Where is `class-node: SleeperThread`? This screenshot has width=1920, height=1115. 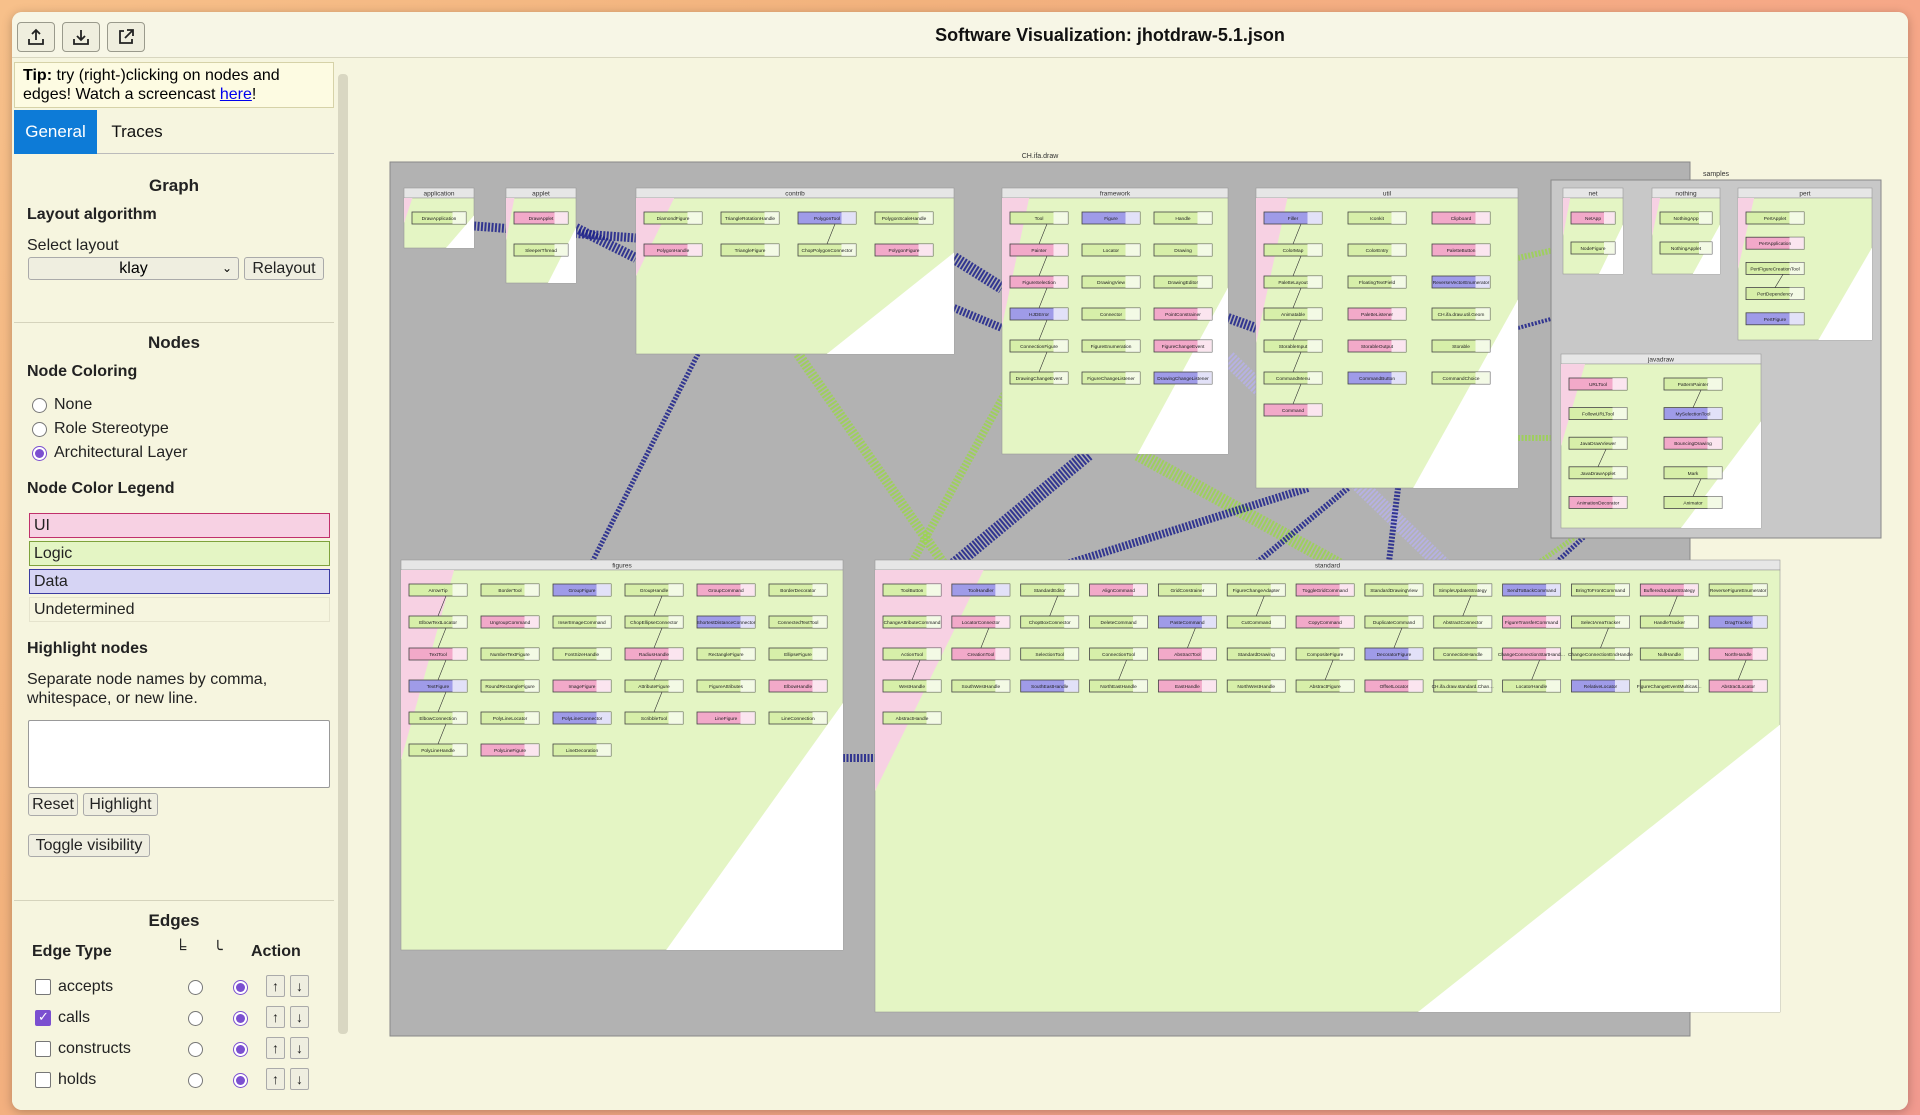 class-node: SleeperThread is located at coordinates (541, 250).